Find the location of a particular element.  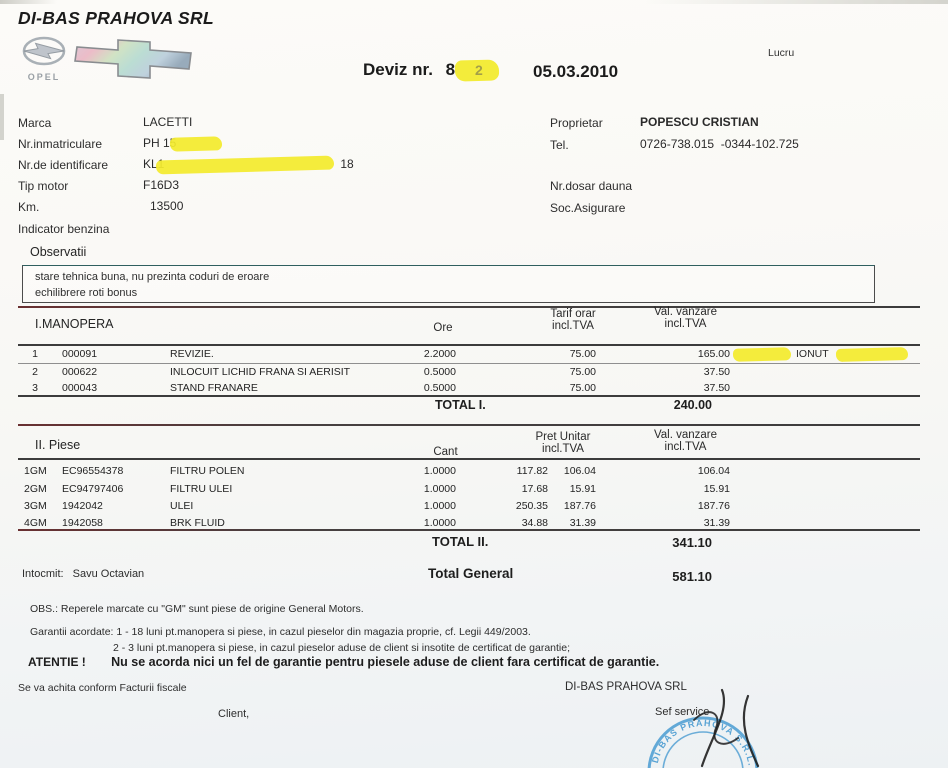

total-1-label: TOTAL I. is located at coordinates (460, 405).